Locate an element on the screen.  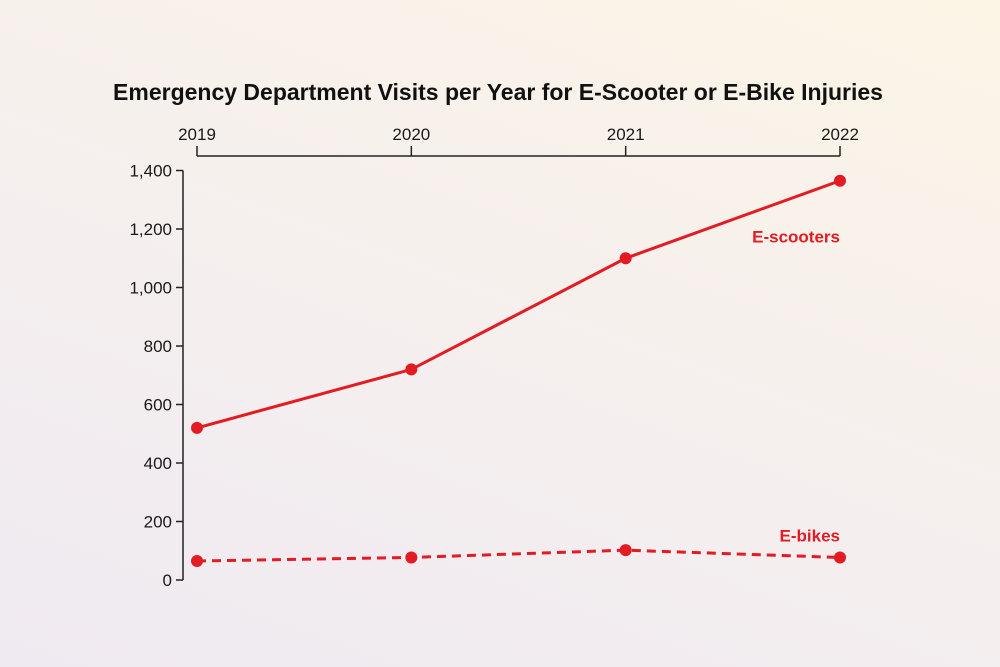
series-label: E-scooters is located at coordinates (796, 237).